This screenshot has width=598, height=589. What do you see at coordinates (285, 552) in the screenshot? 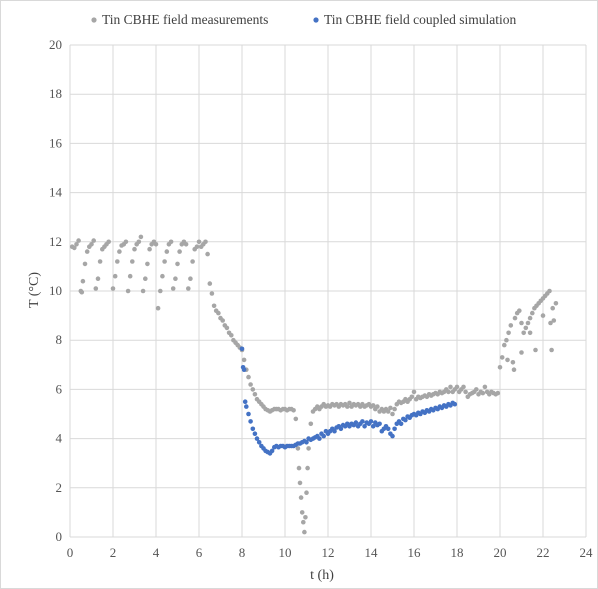
I see `x-tick-label: 10` at bounding box center [285, 552].